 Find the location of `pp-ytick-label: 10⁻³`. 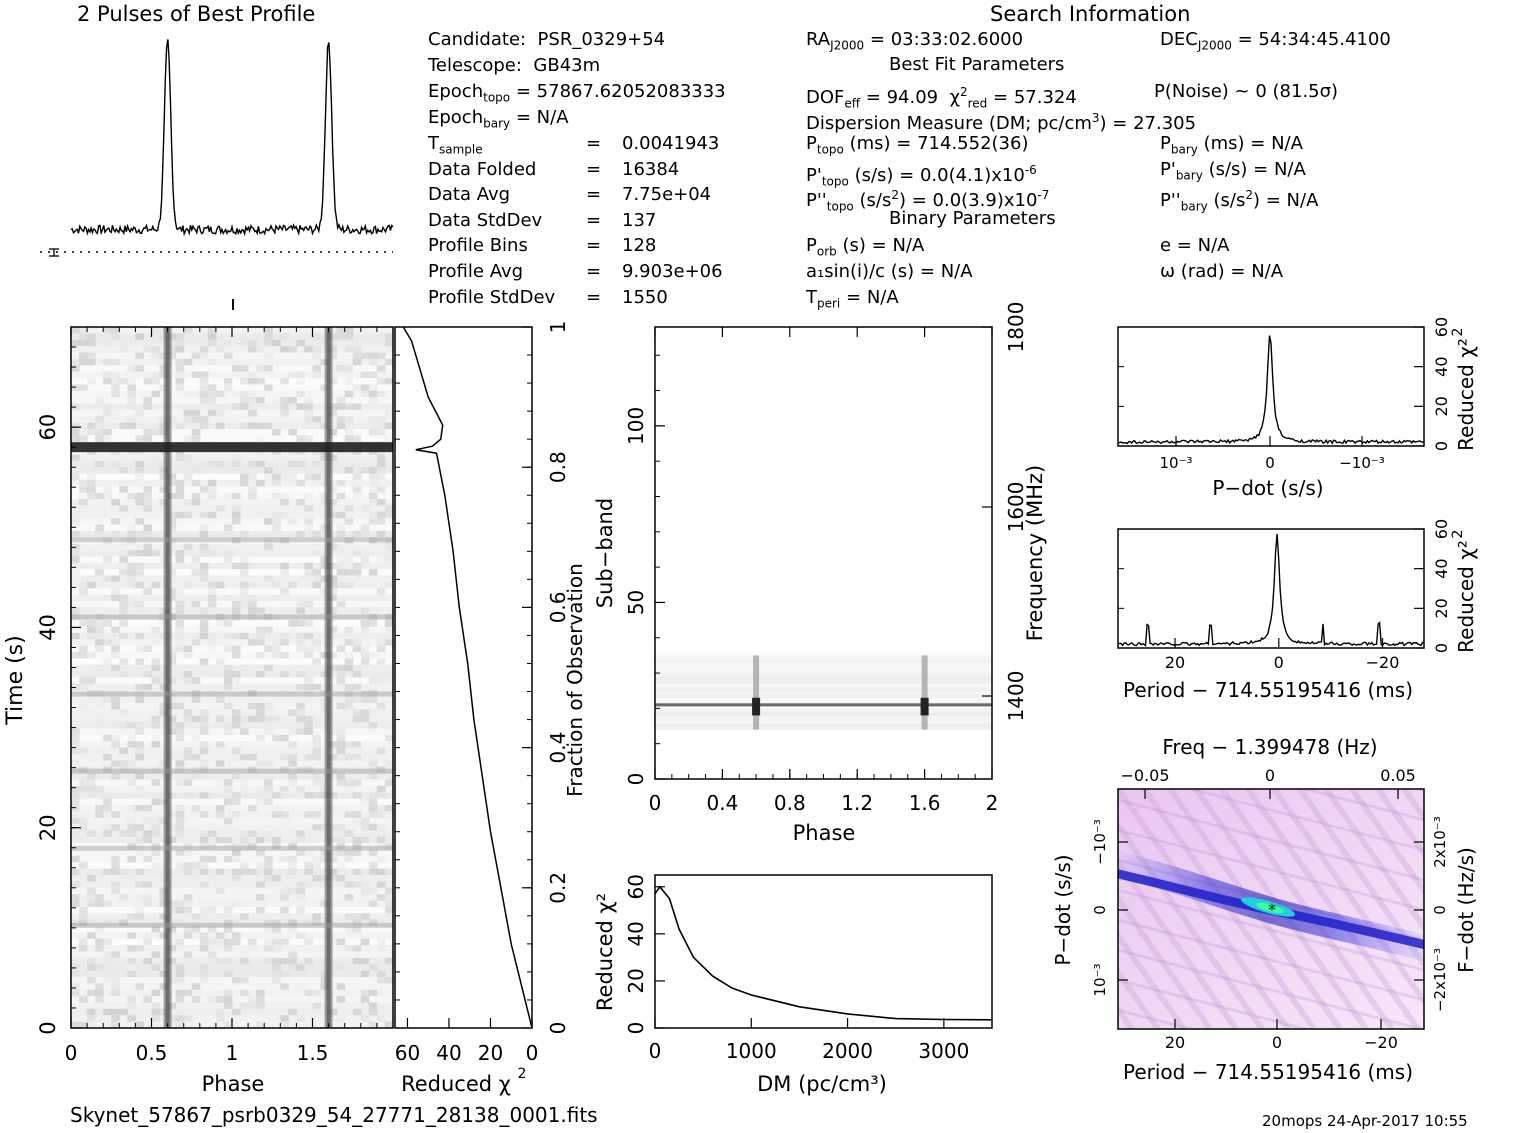

pp-ytick-label: 10⁻³ is located at coordinates (1100, 979).